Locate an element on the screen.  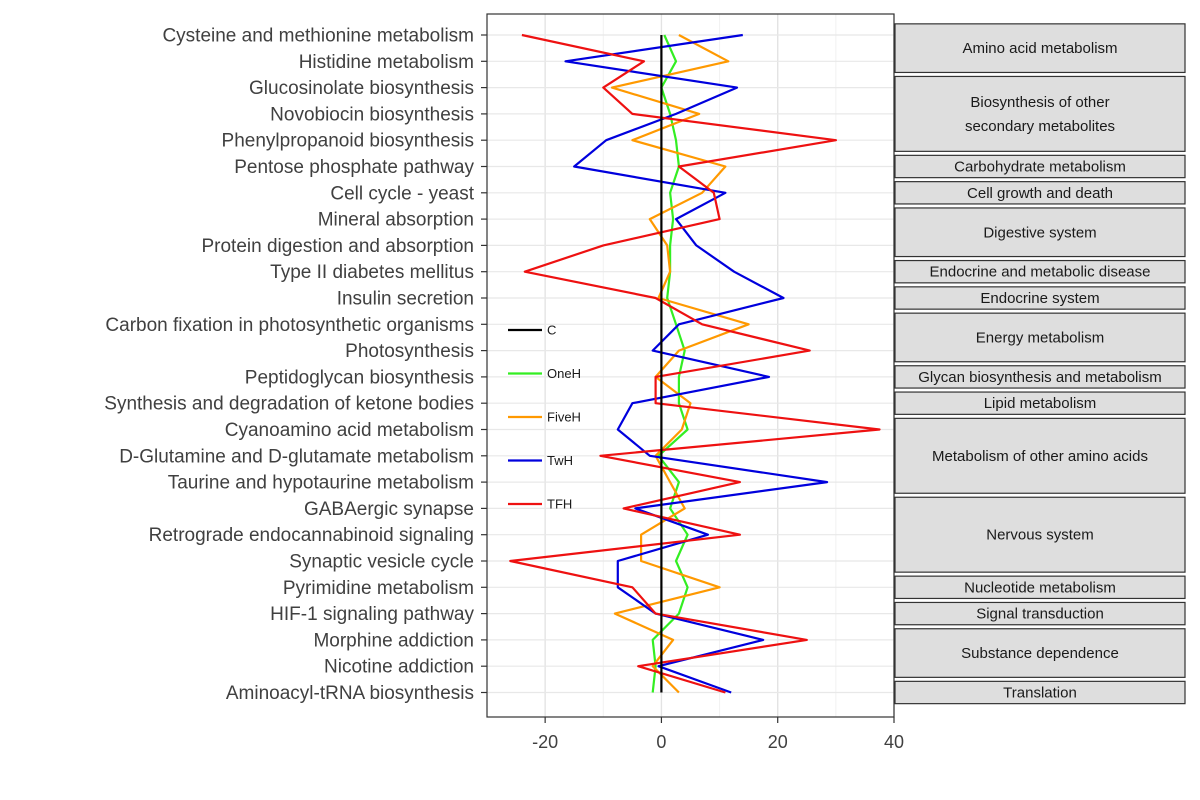
series-line-fiveh is located at coordinates (680, 364).